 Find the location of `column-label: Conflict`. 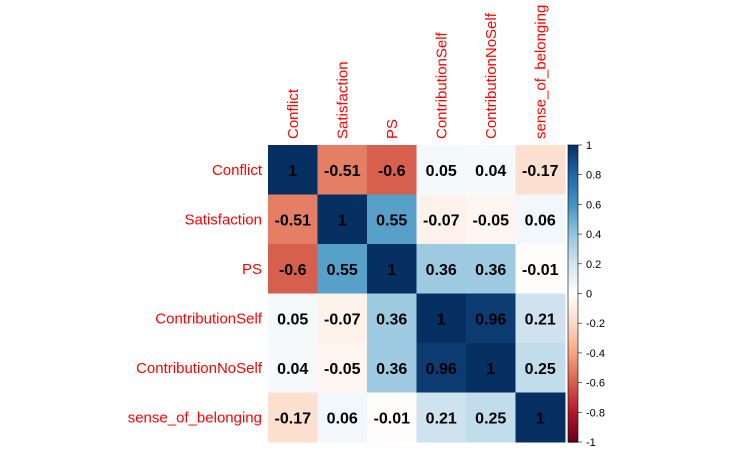

column-label: Conflict is located at coordinates (293, 113).